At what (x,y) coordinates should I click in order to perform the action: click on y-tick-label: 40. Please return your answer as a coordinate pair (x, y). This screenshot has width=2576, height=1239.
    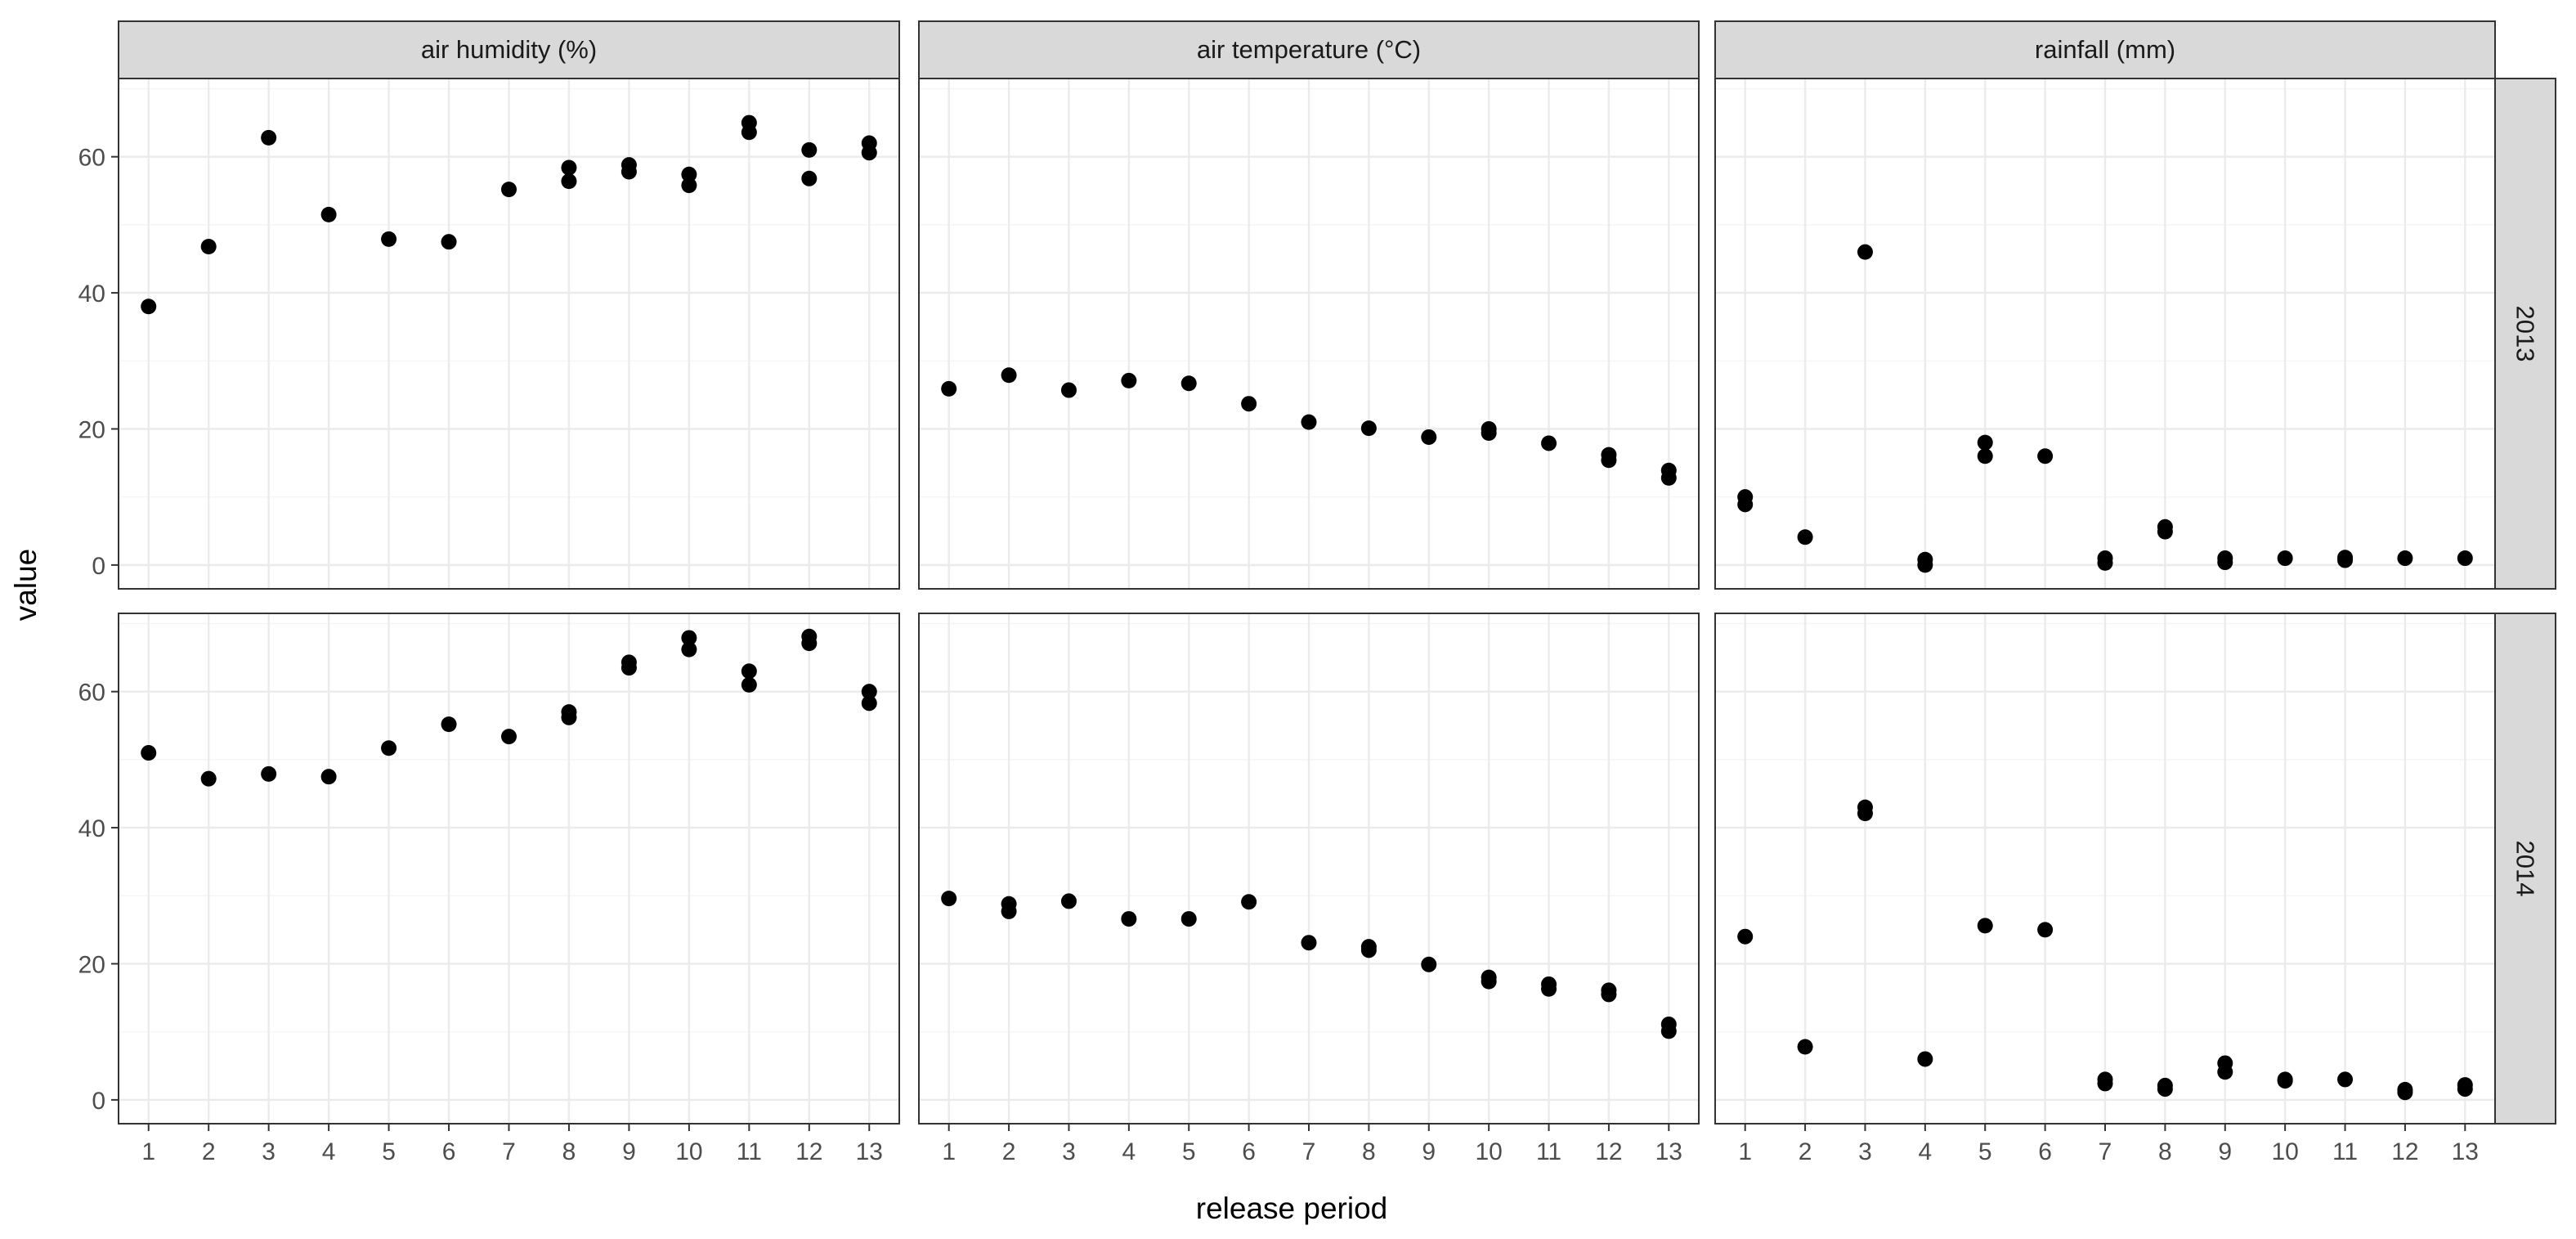
    Looking at the image, I should click on (92, 294).